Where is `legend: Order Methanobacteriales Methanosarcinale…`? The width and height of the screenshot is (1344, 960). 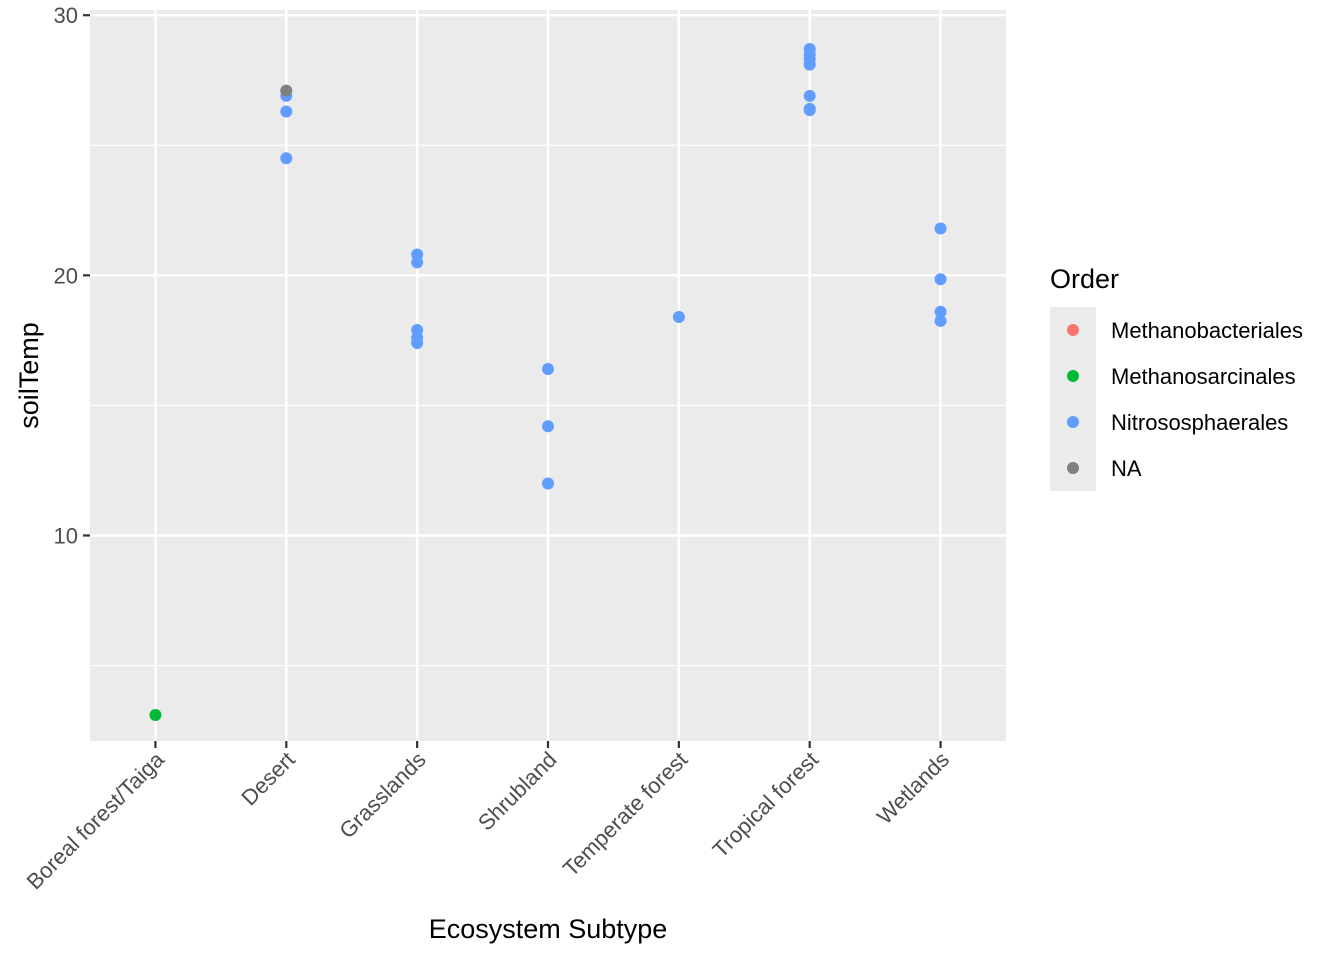
legend: Order Methanobacteriales Methanosarcinale… is located at coordinates (1176, 377).